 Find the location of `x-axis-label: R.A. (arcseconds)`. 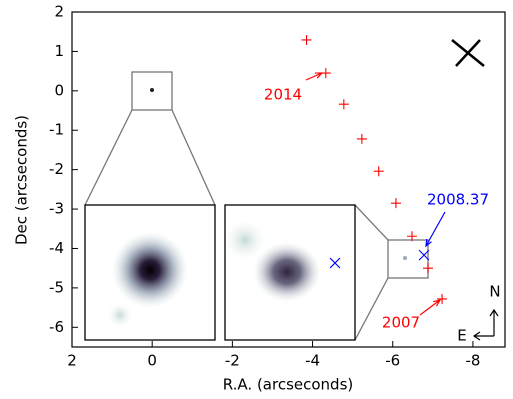

x-axis-label: R.A. (arcseconds) is located at coordinates (288, 385).